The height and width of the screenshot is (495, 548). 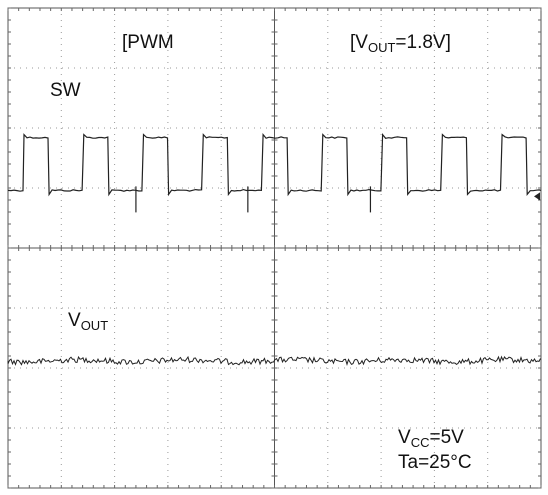 I want to click on mode-label: [PWM, so click(x=148, y=42).